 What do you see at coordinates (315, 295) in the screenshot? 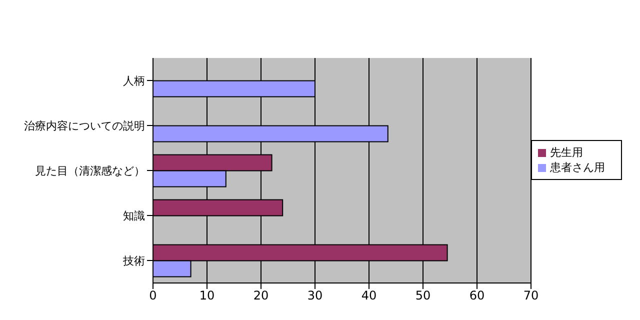
I see `x-tick-label: 30` at bounding box center [315, 295].